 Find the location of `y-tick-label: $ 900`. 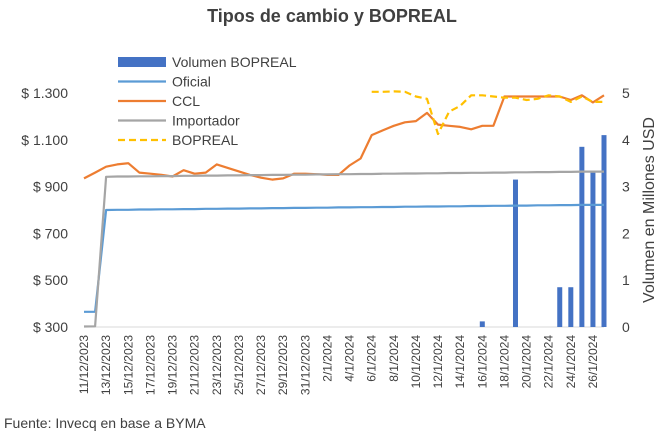

y-tick-label: $ 900 is located at coordinates (50, 187).